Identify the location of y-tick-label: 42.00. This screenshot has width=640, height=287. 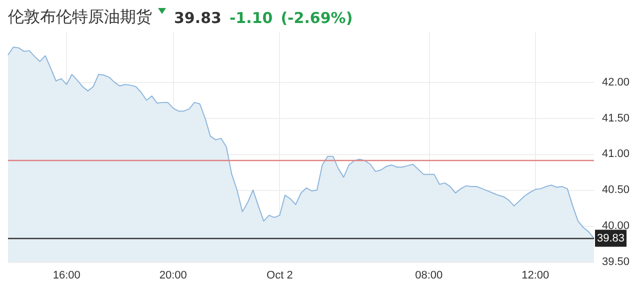
(616, 82).